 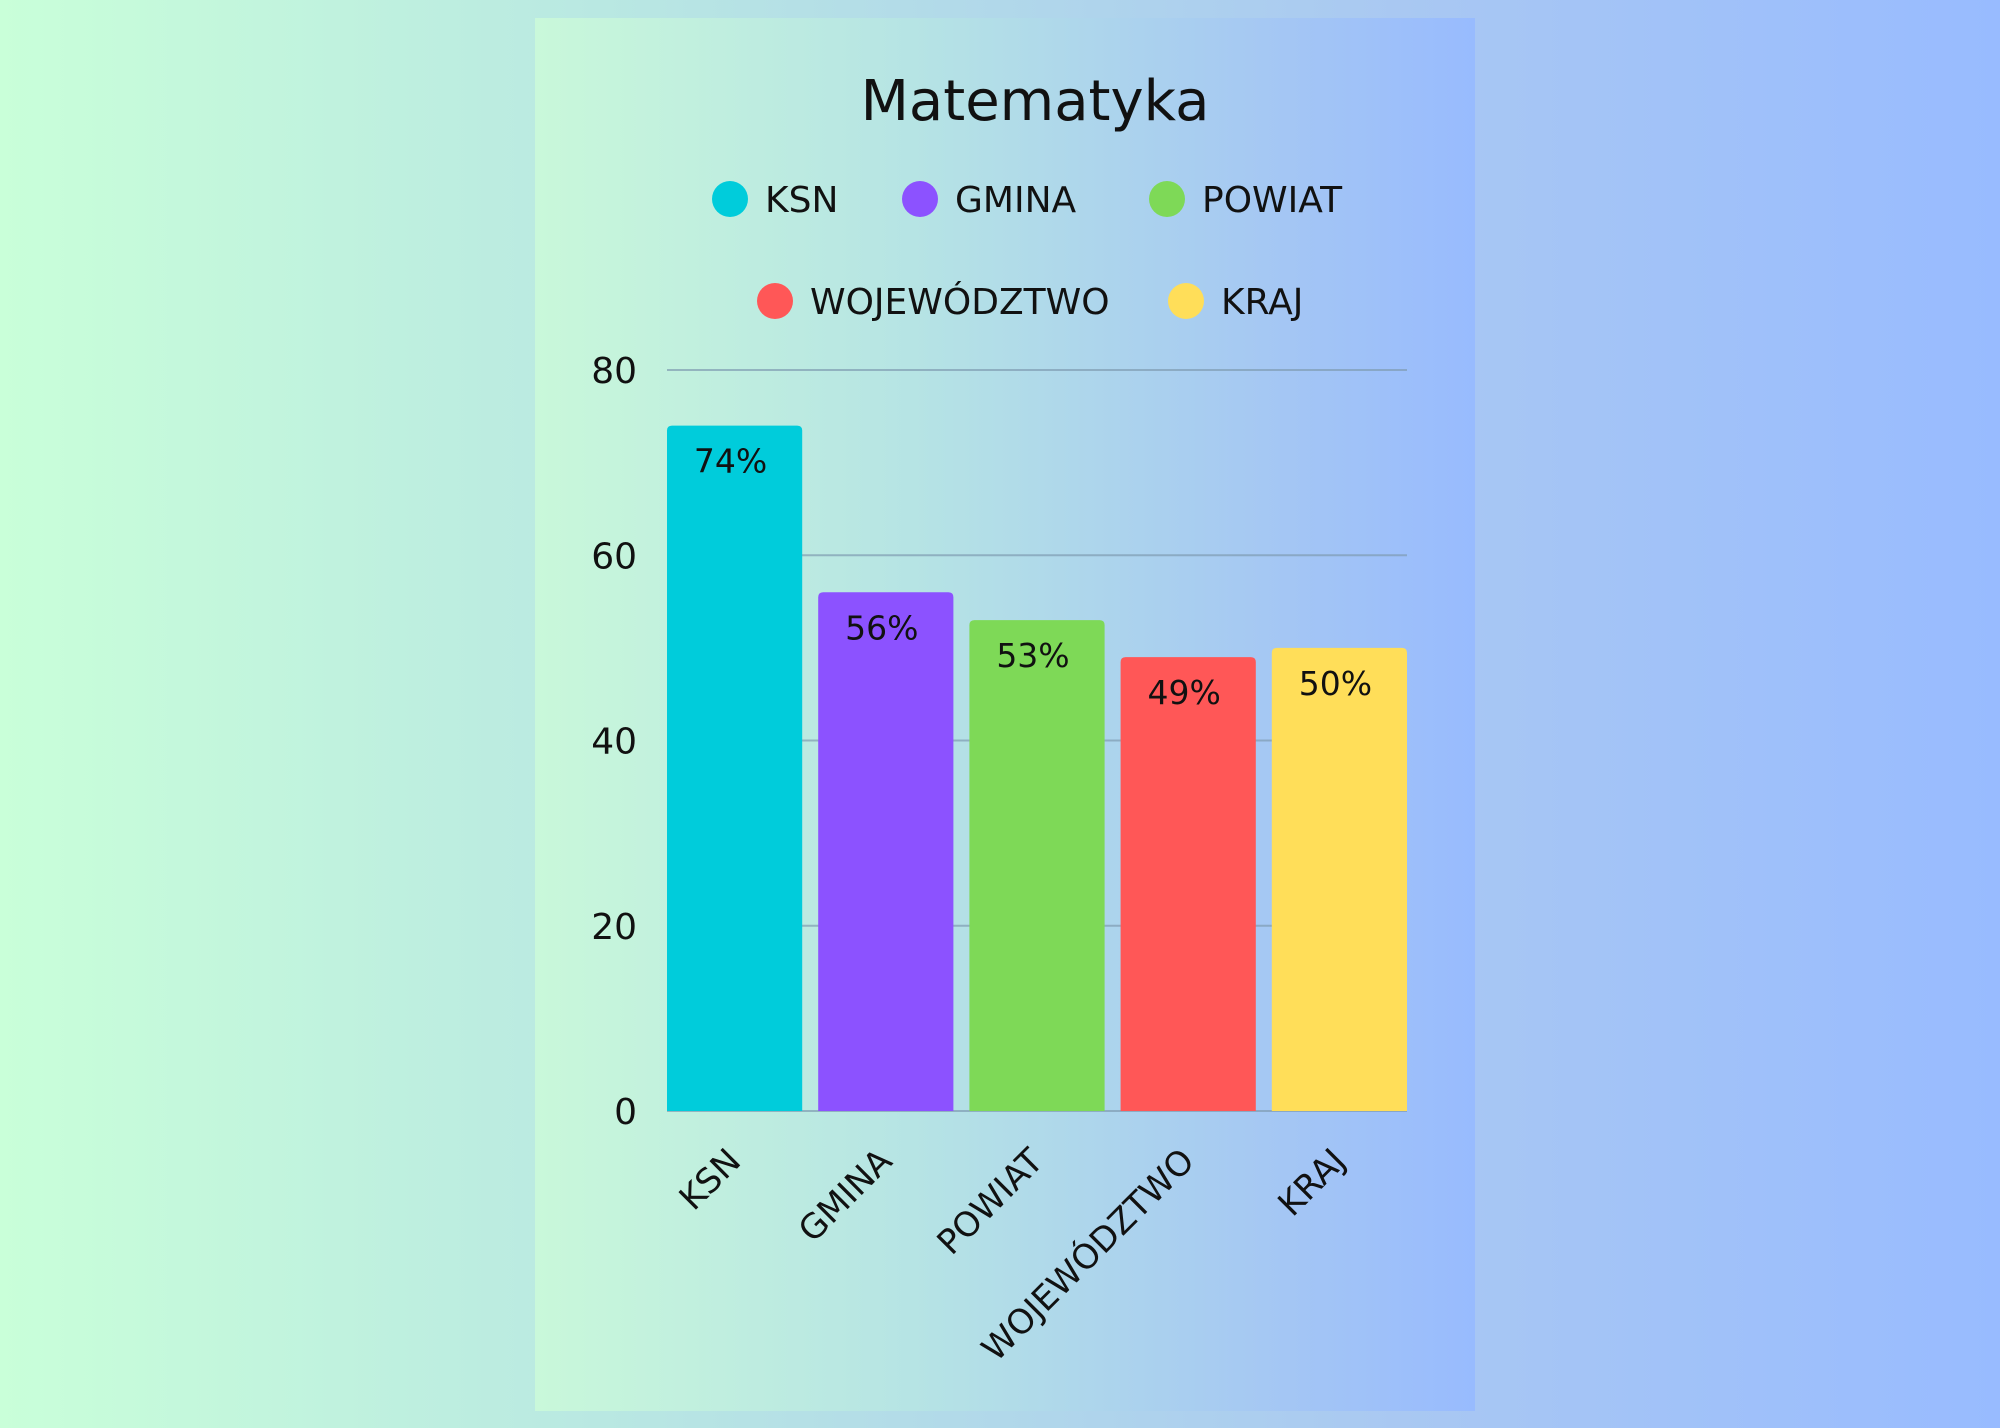 I want to click on bar-województwo, so click(x=1188, y=884).